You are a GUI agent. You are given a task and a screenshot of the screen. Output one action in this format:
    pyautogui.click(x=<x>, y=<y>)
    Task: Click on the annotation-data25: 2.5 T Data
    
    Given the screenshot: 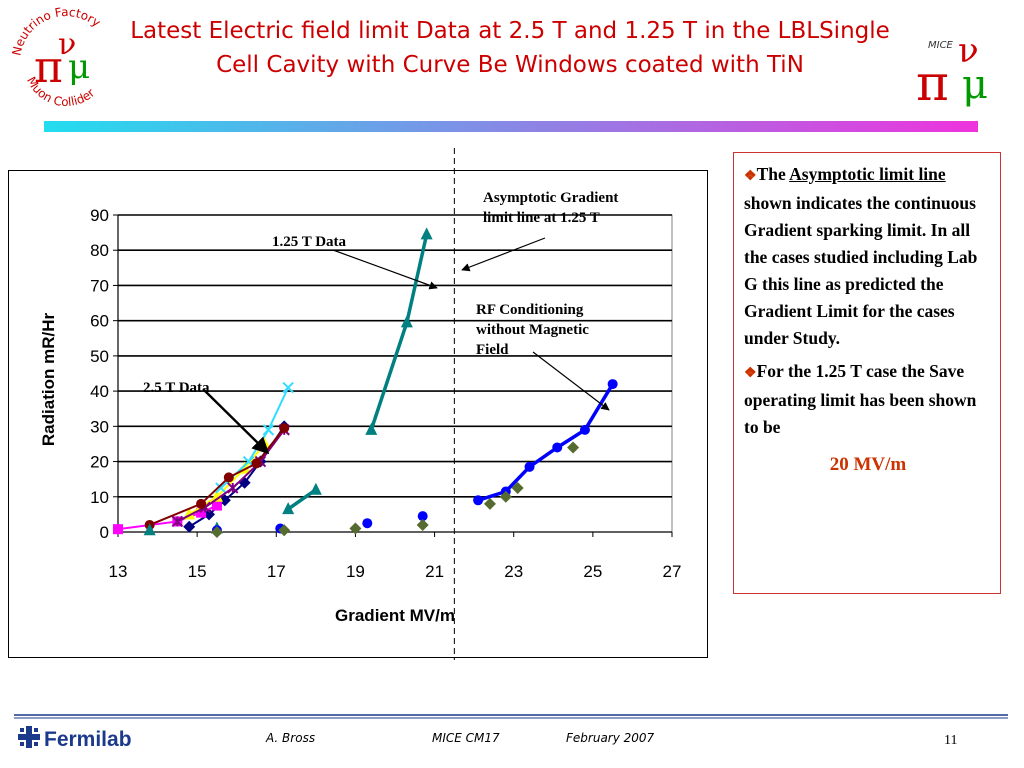 What is the action you would take?
    pyautogui.click(x=176, y=388)
    